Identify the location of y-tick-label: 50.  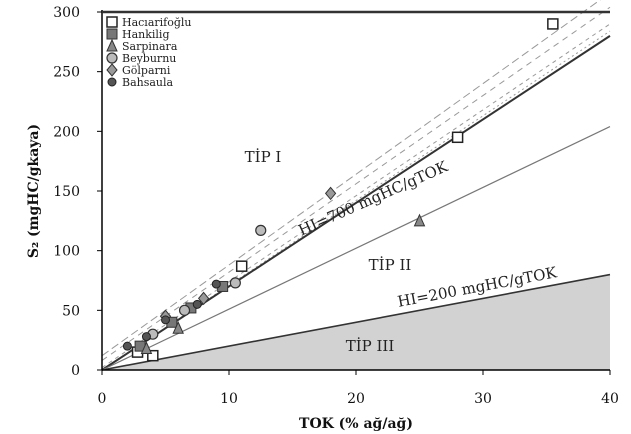
(71, 311).